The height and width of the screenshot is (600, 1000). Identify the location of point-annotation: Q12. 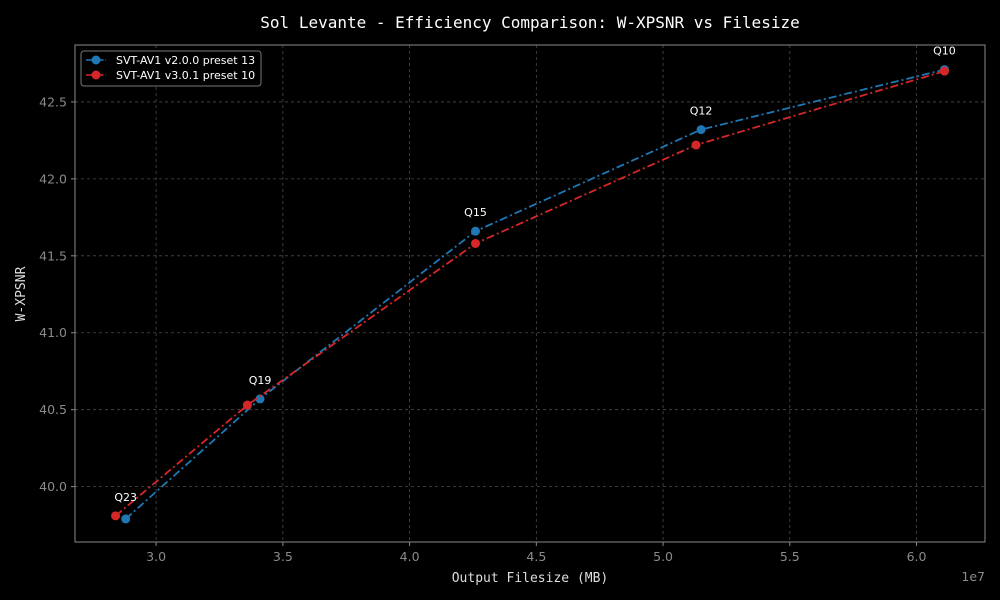
(701, 111).